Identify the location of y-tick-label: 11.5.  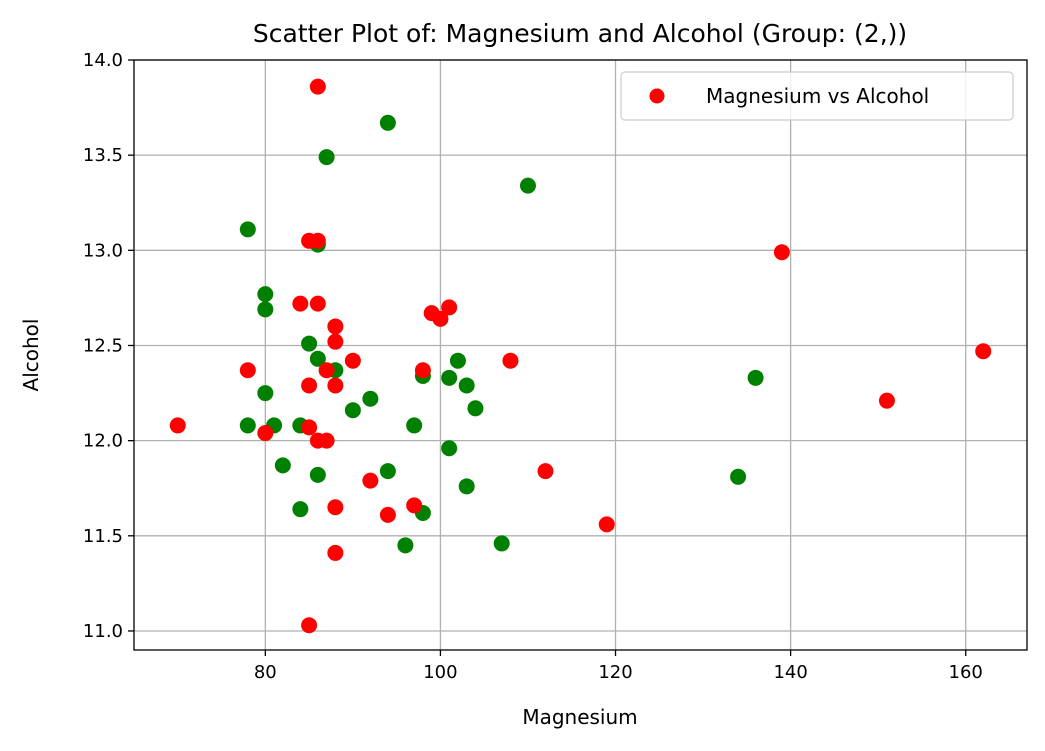
(103, 536).